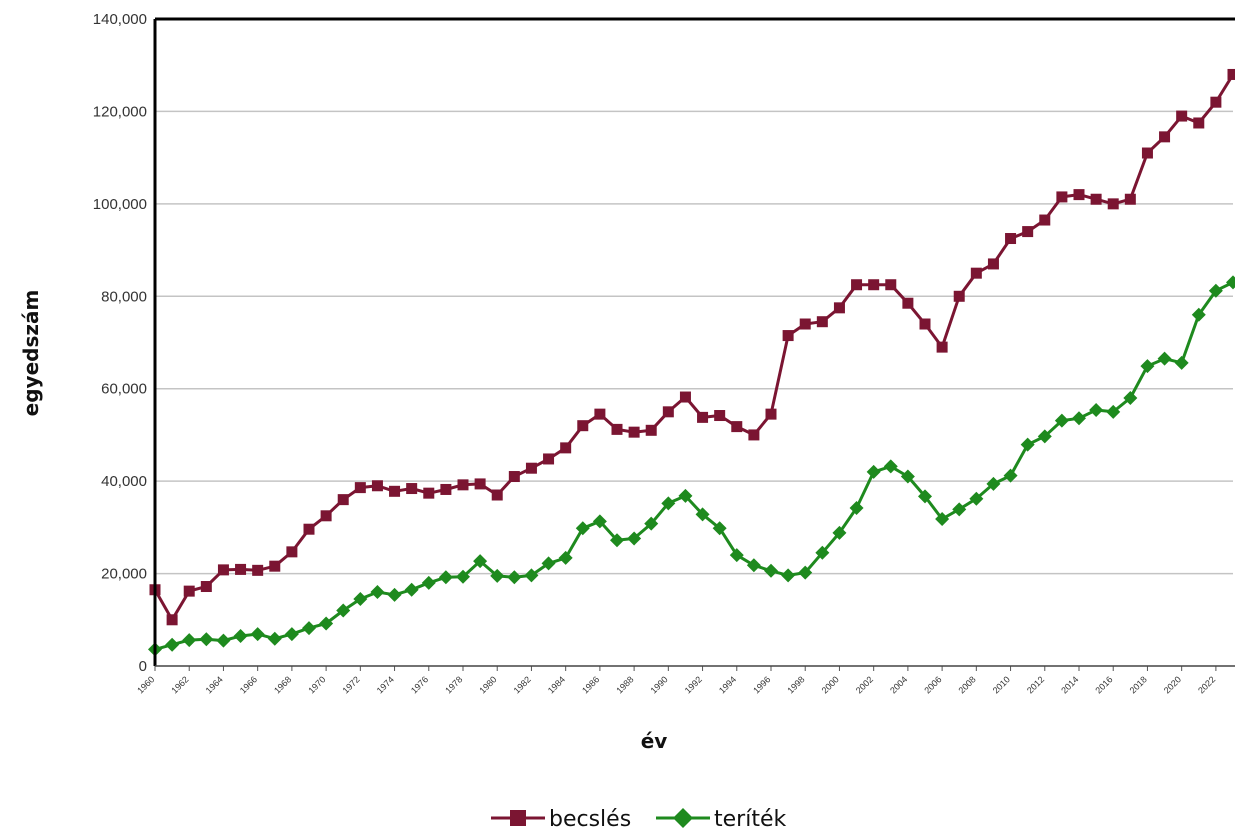 Image resolution: width=1235 pixels, height=829 pixels. Describe the element at coordinates (518, 818) in the screenshot. I see `legend-marker-becsles` at that location.